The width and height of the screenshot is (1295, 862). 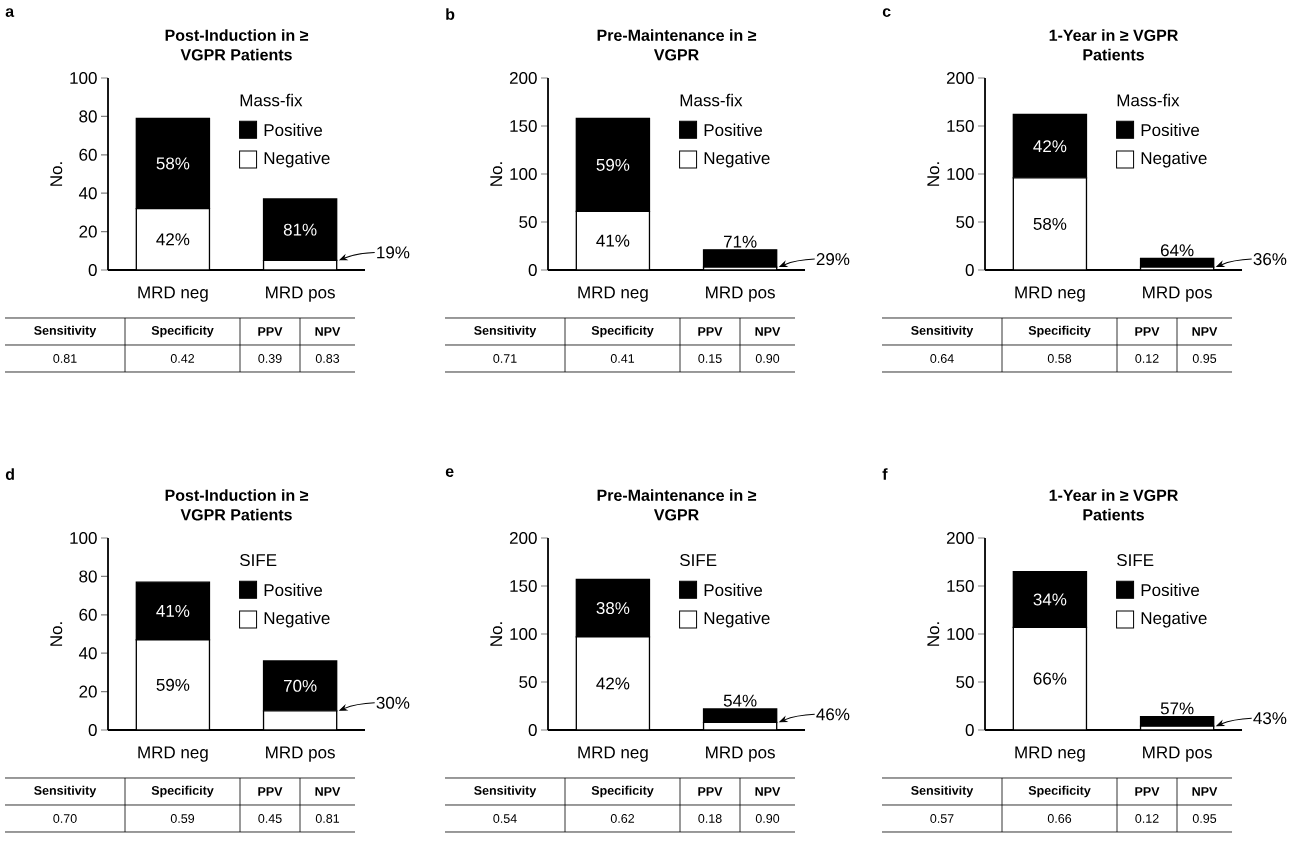 What do you see at coordinates (886, 12) in the screenshot?
I see `text: c` at bounding box center [886, 12].